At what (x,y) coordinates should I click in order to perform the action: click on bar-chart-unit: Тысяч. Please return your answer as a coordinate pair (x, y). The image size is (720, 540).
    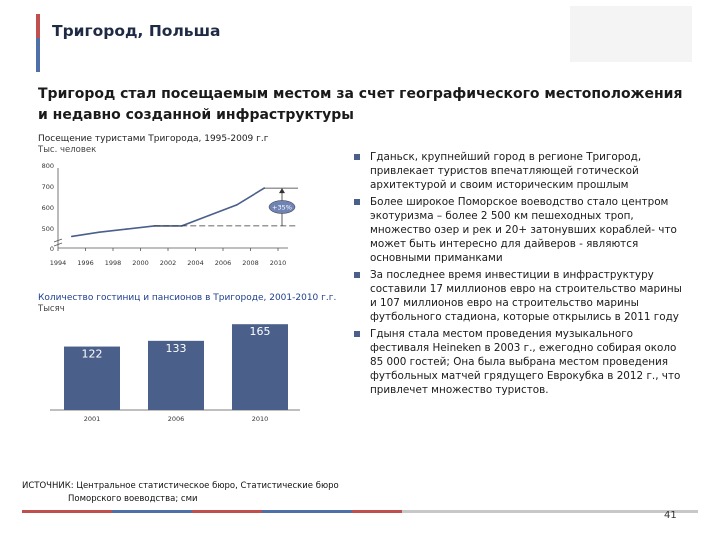
    Looking at the image, I should click on (51, 309).